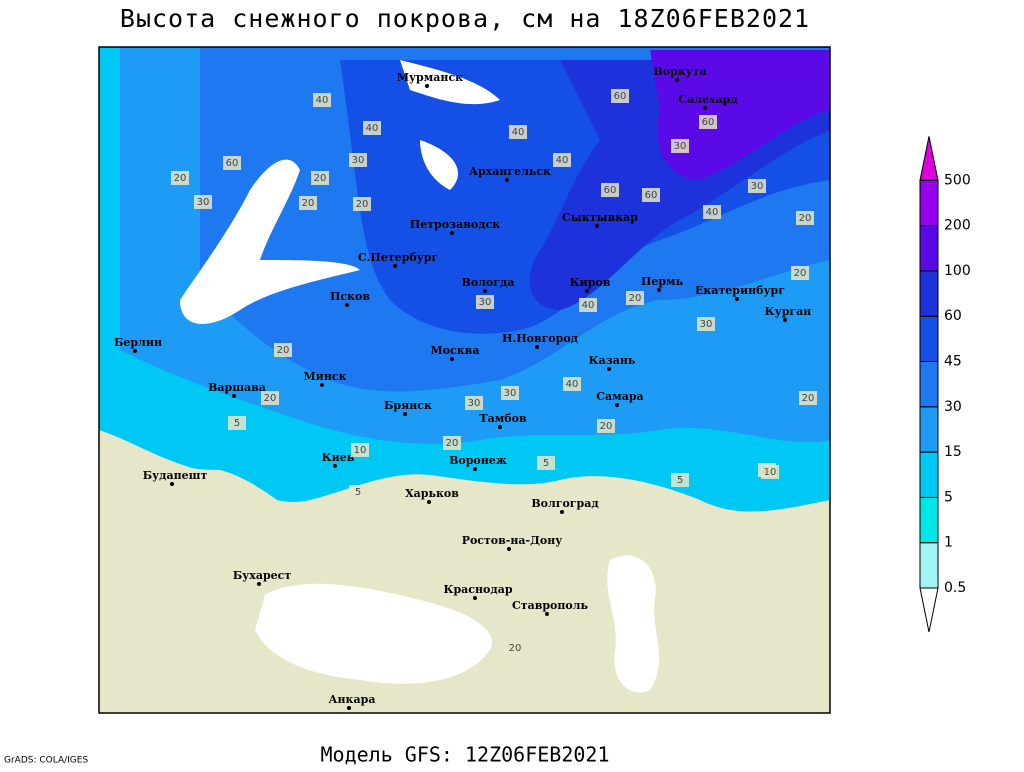 The height and width of the screenshot is (772, 1024). I want to click on colorbar-label: 45, so click(953, 362).